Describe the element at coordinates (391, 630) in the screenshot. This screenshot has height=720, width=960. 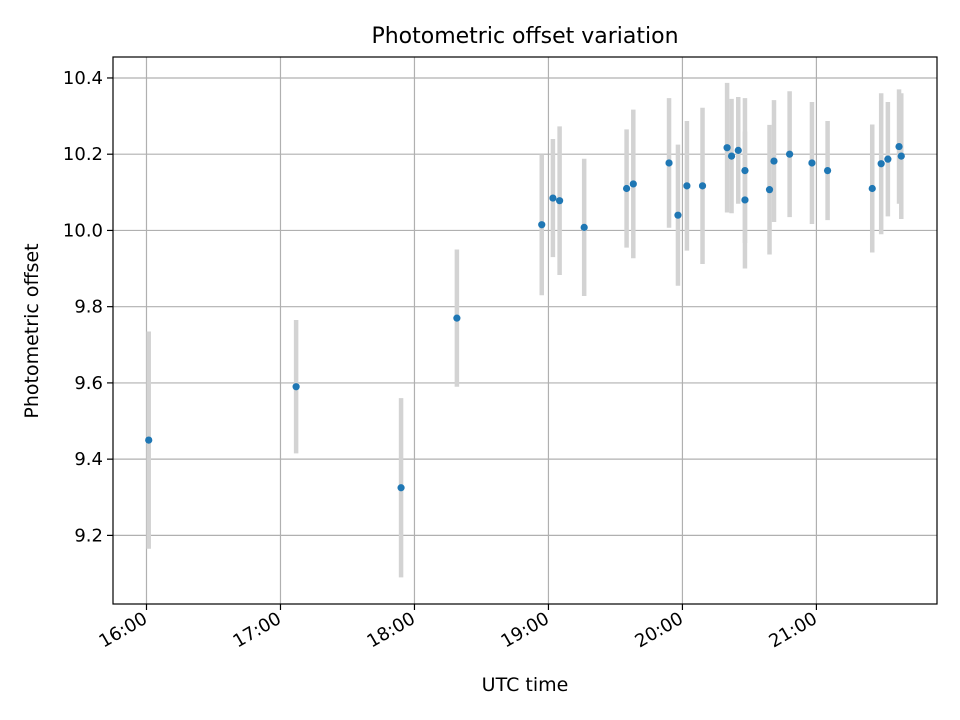
I see `x-tick-label: 18:00` at that location.